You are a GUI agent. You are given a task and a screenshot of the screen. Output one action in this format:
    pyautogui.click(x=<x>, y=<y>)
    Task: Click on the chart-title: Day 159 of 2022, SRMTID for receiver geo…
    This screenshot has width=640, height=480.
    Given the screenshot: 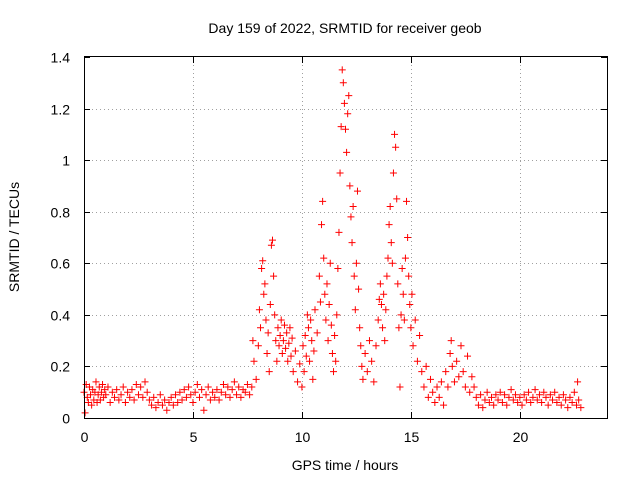 What is the action you would take?
    pyautogui.click(x=344, y=28)
    